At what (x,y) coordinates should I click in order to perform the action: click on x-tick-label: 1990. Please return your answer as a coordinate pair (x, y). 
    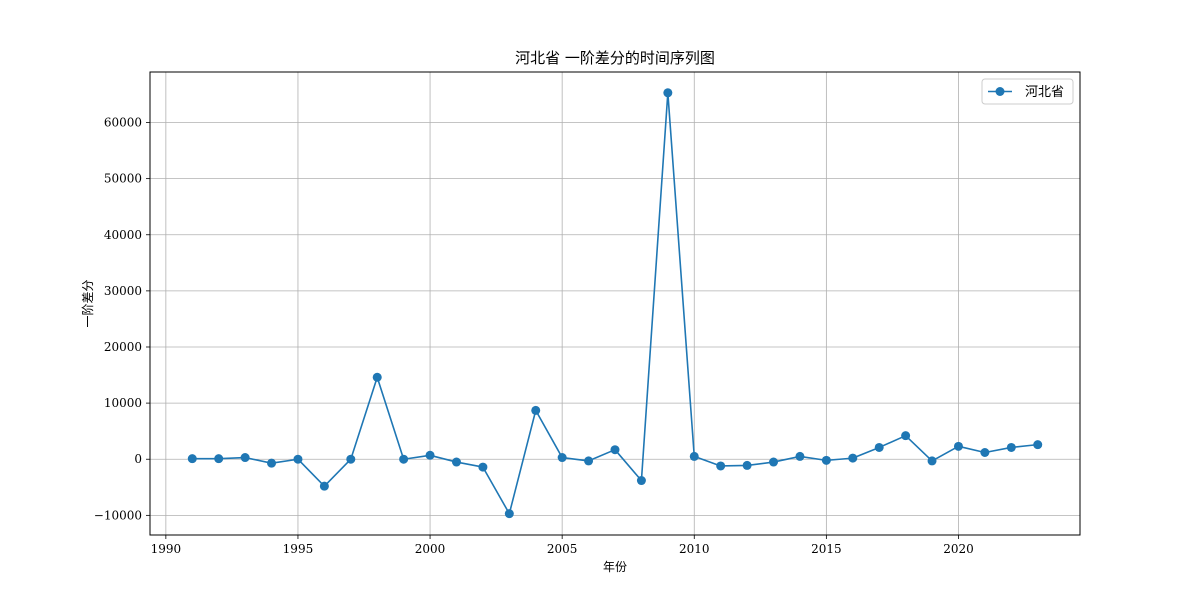
    Looking at the image, I should click on (166, 549).